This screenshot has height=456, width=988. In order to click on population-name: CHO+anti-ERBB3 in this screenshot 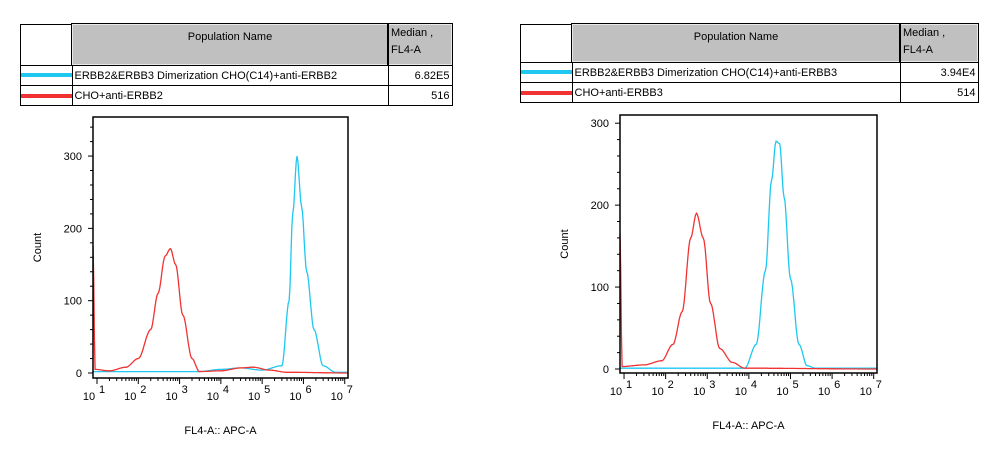, I will do `click(736, 92)`.